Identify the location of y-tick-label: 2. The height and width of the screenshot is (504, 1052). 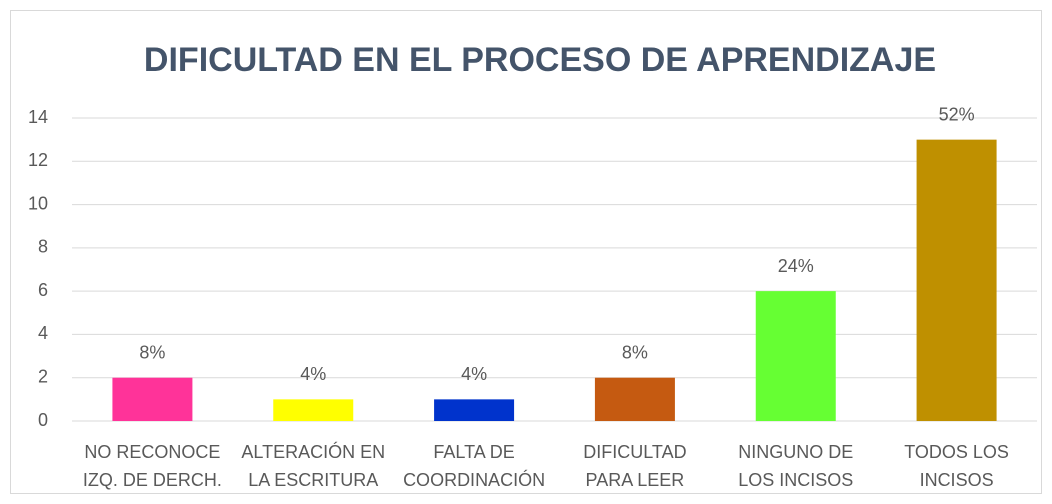
(43, 376).